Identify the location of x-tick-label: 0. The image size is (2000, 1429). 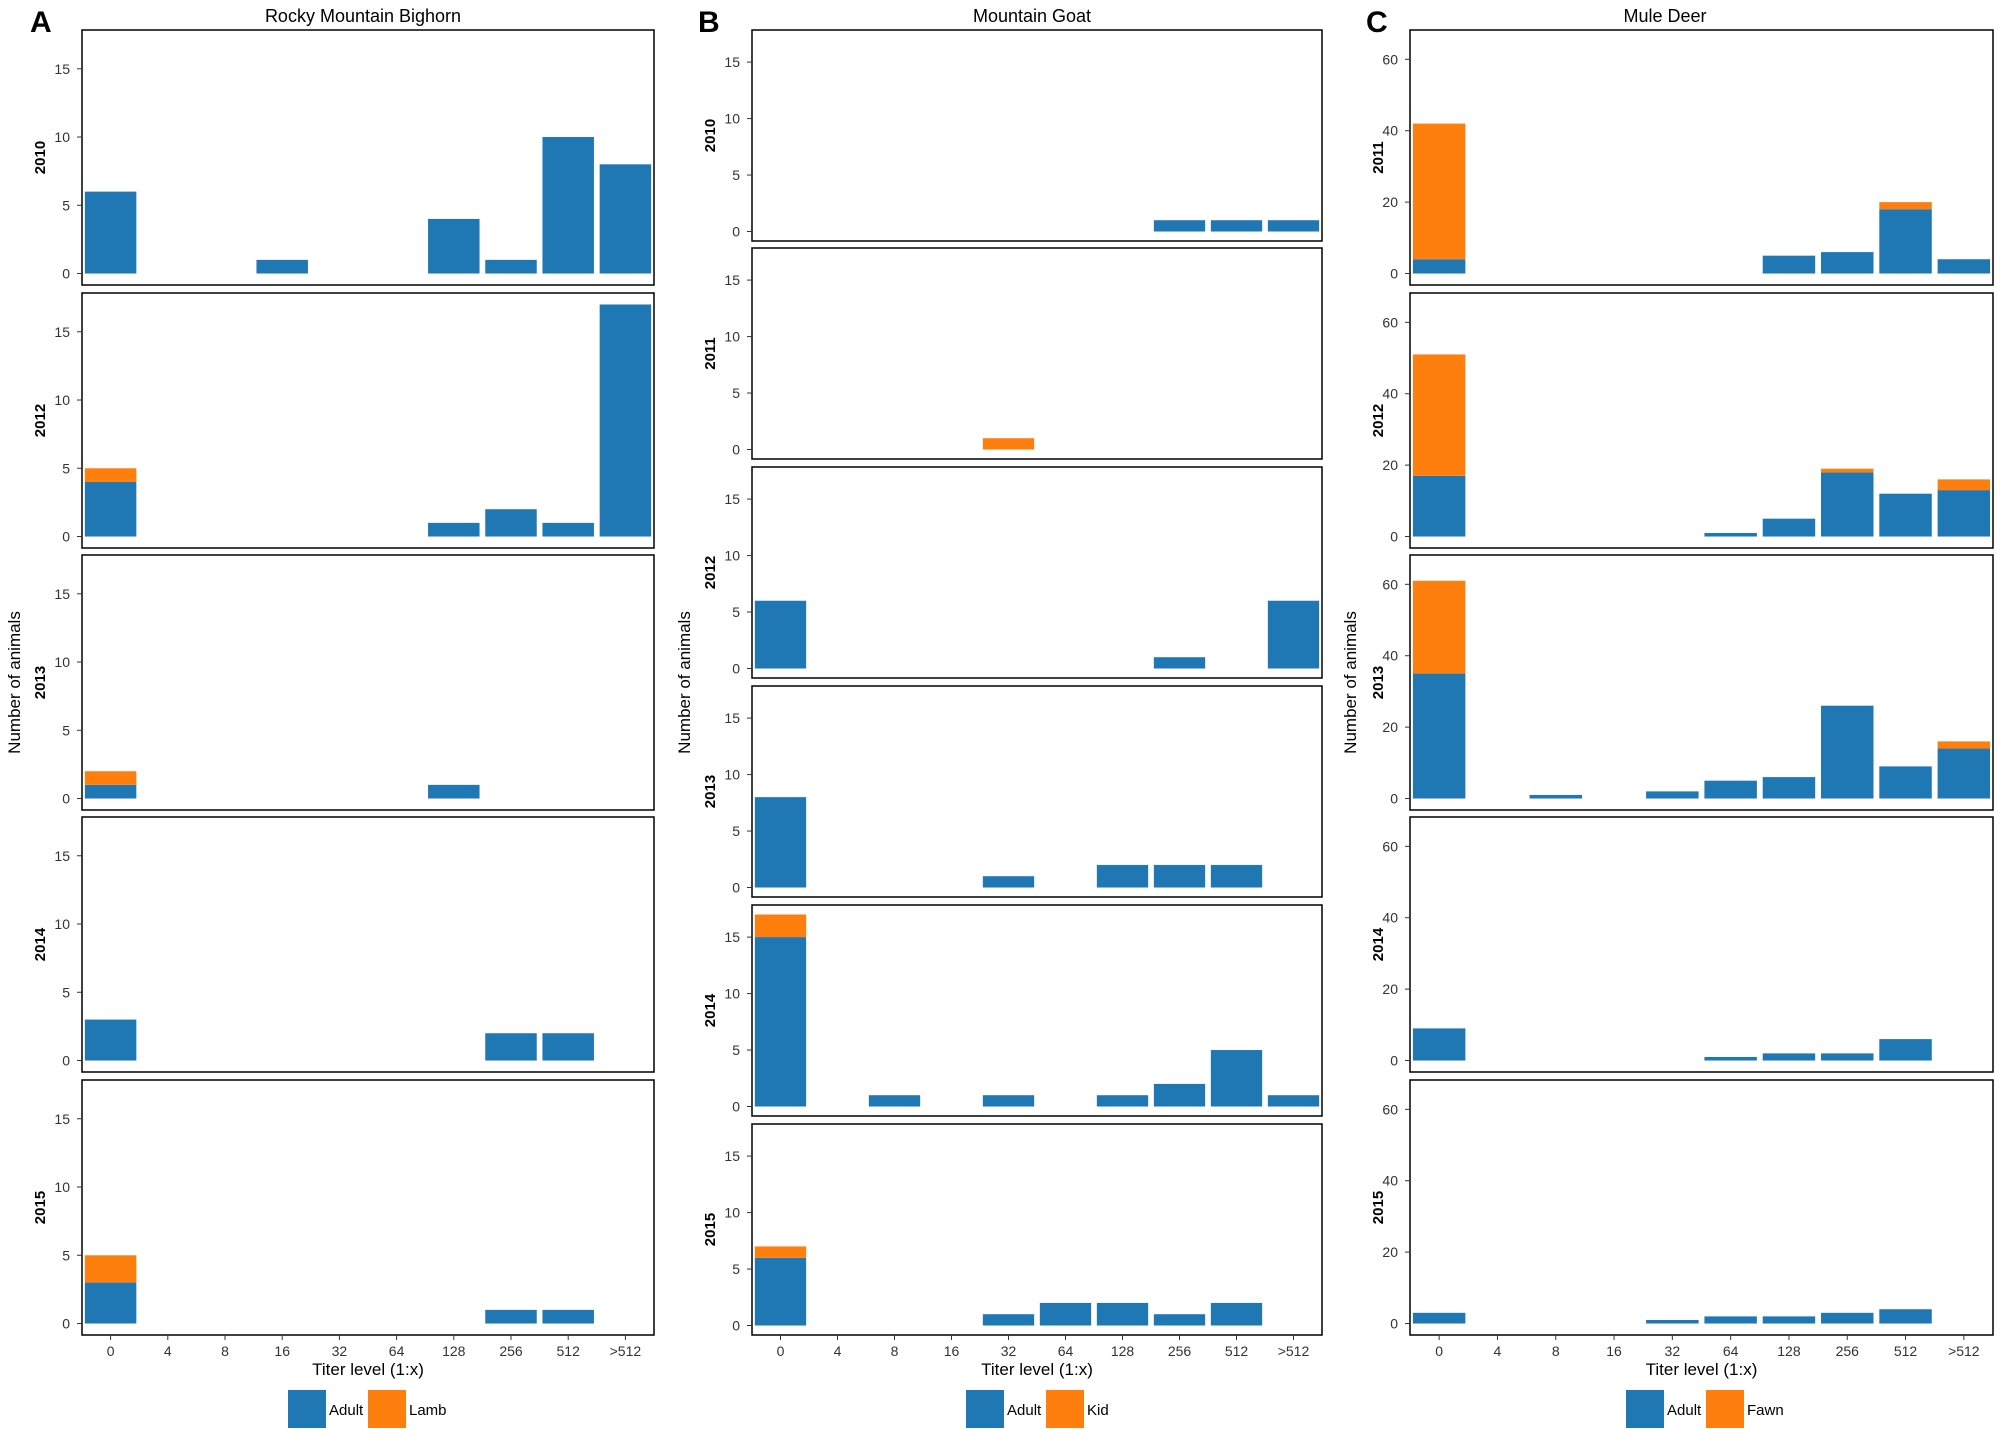
(1439, 1351).